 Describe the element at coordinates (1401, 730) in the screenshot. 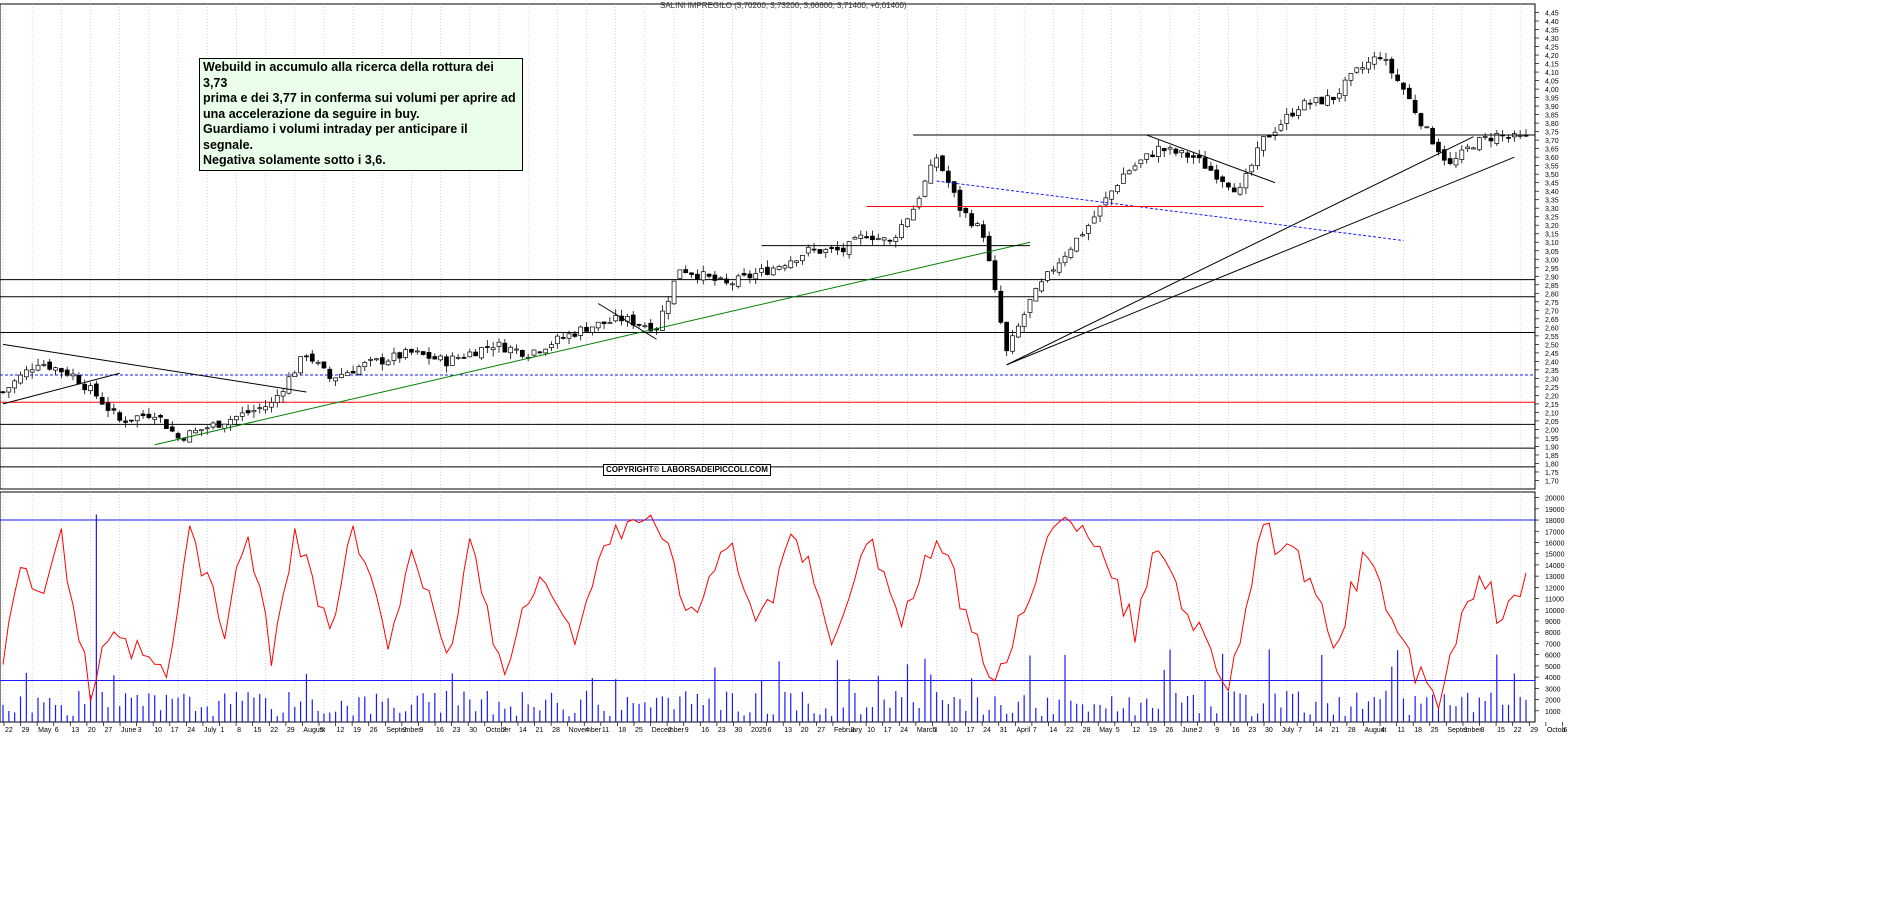

I see `x-axis-label: 11` at that location.